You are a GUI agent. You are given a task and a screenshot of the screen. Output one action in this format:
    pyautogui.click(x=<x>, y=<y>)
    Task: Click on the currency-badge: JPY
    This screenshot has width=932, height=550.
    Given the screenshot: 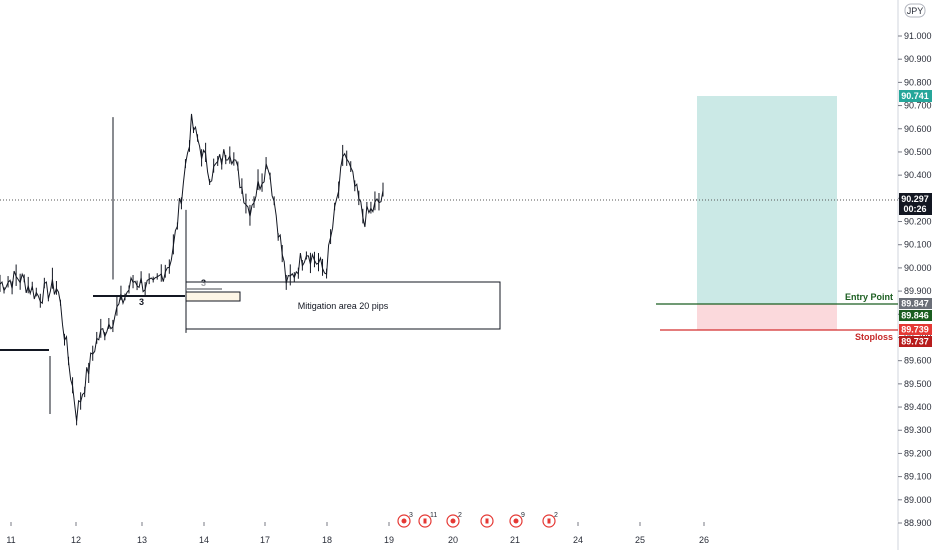 What is the action you would take?
    pyautogui.click(x=915, y=10)
    